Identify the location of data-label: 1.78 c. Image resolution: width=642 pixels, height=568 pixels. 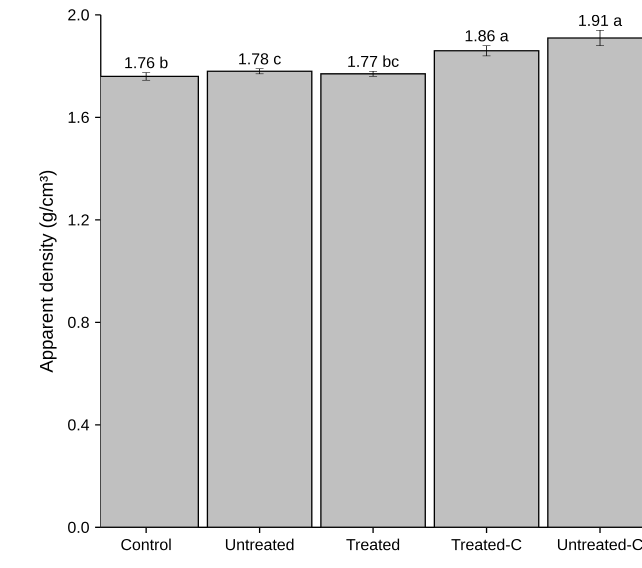
(260, 58).